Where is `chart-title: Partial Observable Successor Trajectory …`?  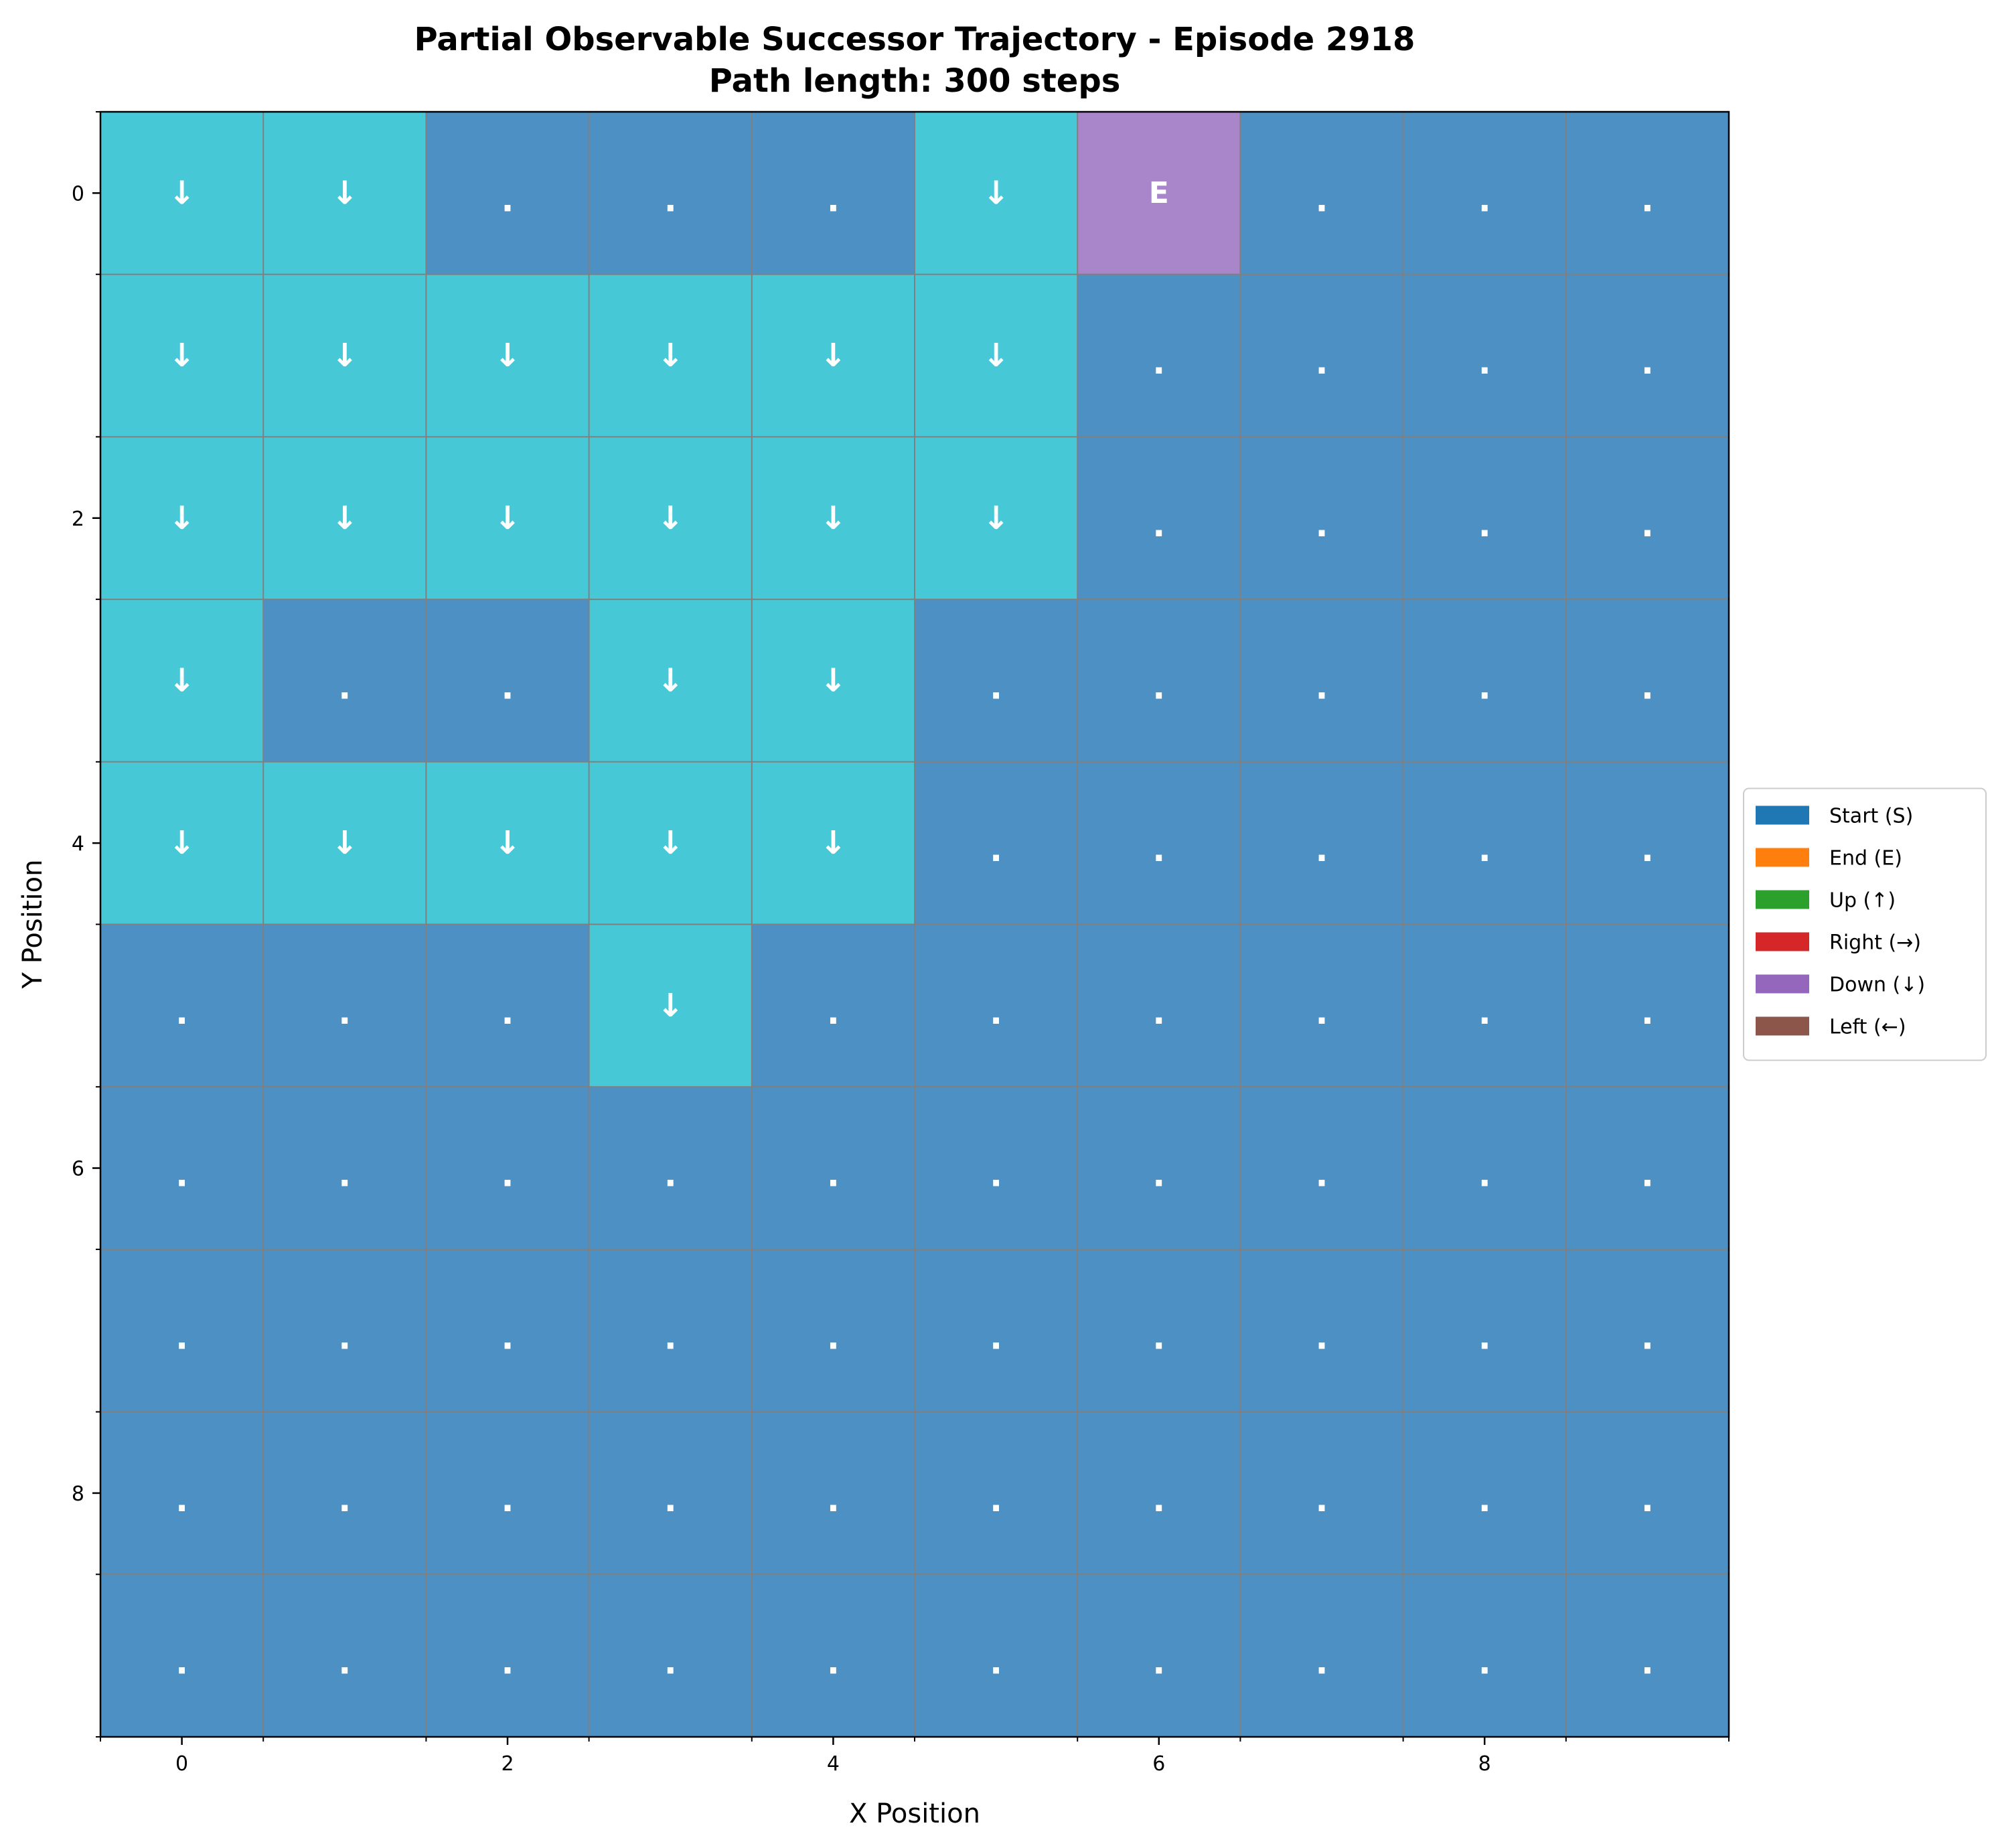
chart-title: Partial Observable Successor Trajectory … is located at coordinates (914, 39).